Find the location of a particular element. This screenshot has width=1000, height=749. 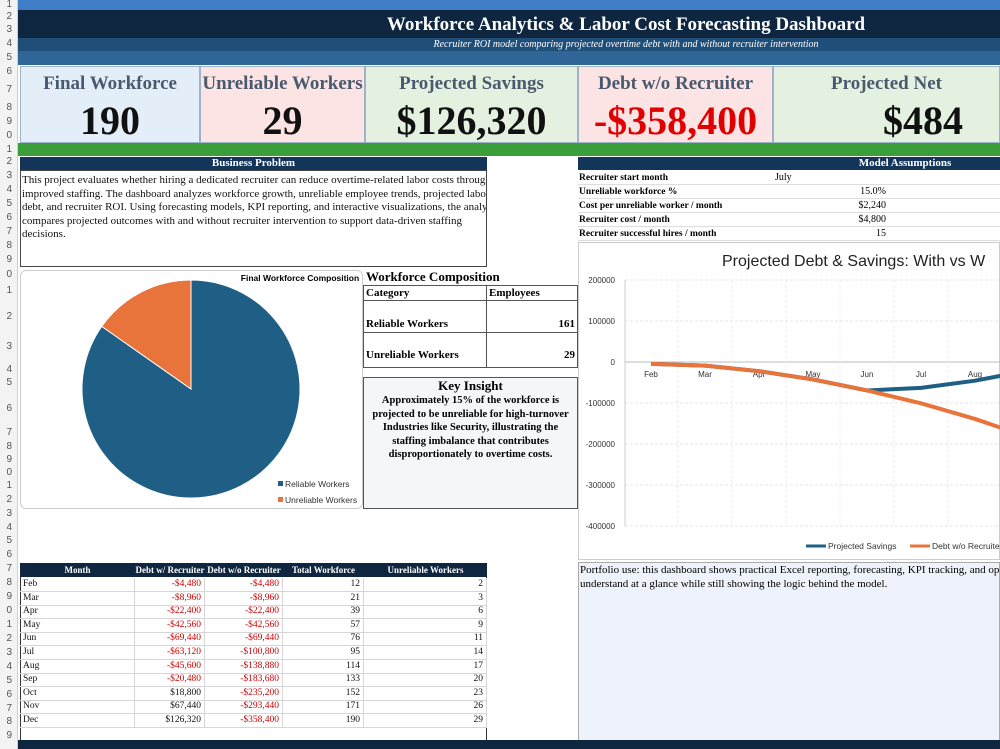

number-cell: 3 is located at coordinates (425, 598).